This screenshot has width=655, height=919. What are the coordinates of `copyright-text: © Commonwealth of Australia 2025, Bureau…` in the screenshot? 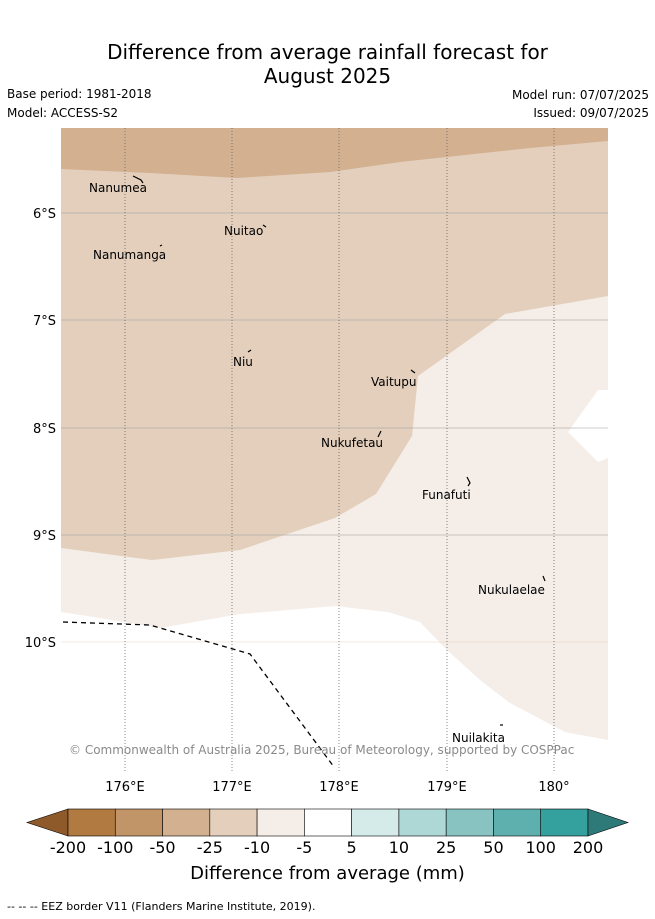 It's located at (321, 750).